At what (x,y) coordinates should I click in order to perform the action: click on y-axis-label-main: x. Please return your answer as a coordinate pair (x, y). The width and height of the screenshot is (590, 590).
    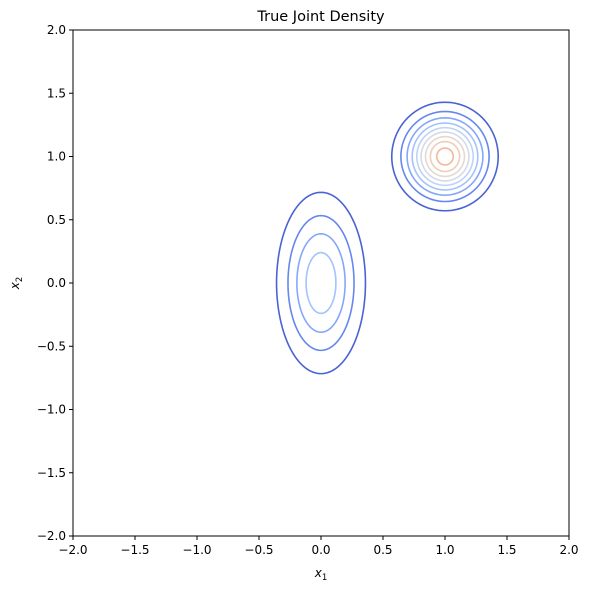
    Looking at the image, I should click on (15, 285).